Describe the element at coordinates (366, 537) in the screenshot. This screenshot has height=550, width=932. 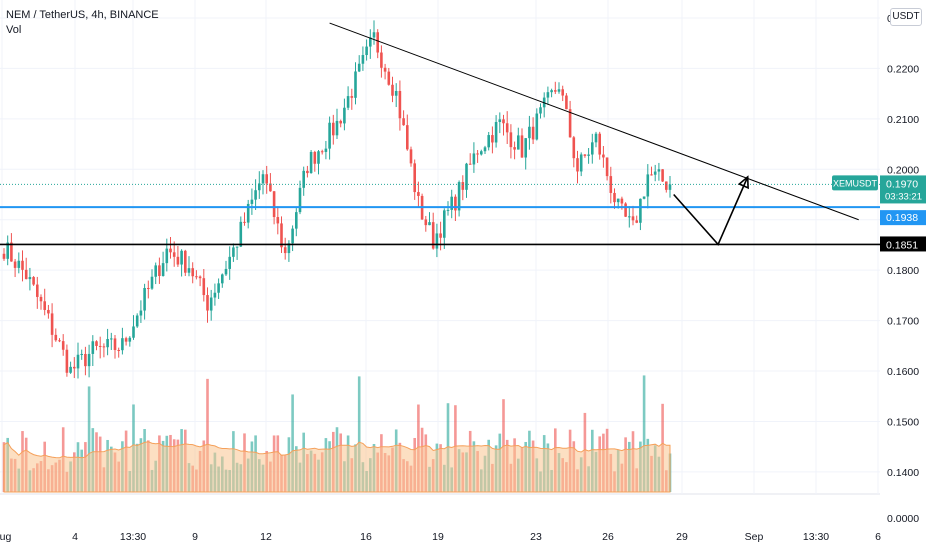
I see `time-tick-label: 16` at that location.